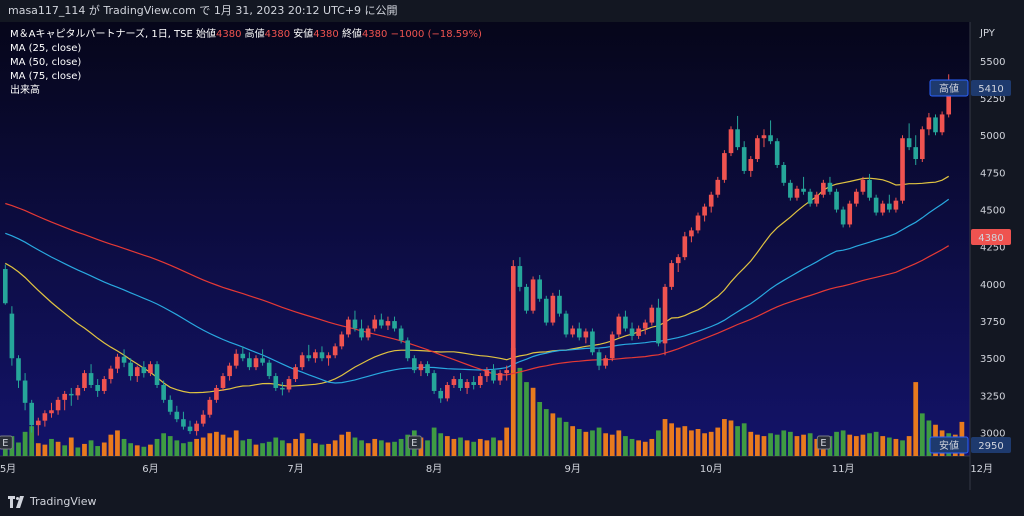  Describe the element at coordinates (46, 76) in the screenshot. I see `legend-ma75: MA (75, close)` at that location.